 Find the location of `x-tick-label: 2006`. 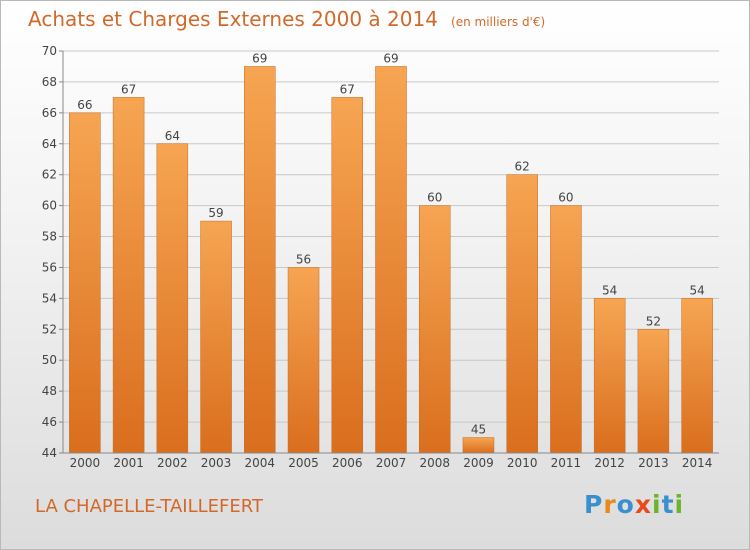

x-tick-label: 2006 is located at coordinates (347, 463).